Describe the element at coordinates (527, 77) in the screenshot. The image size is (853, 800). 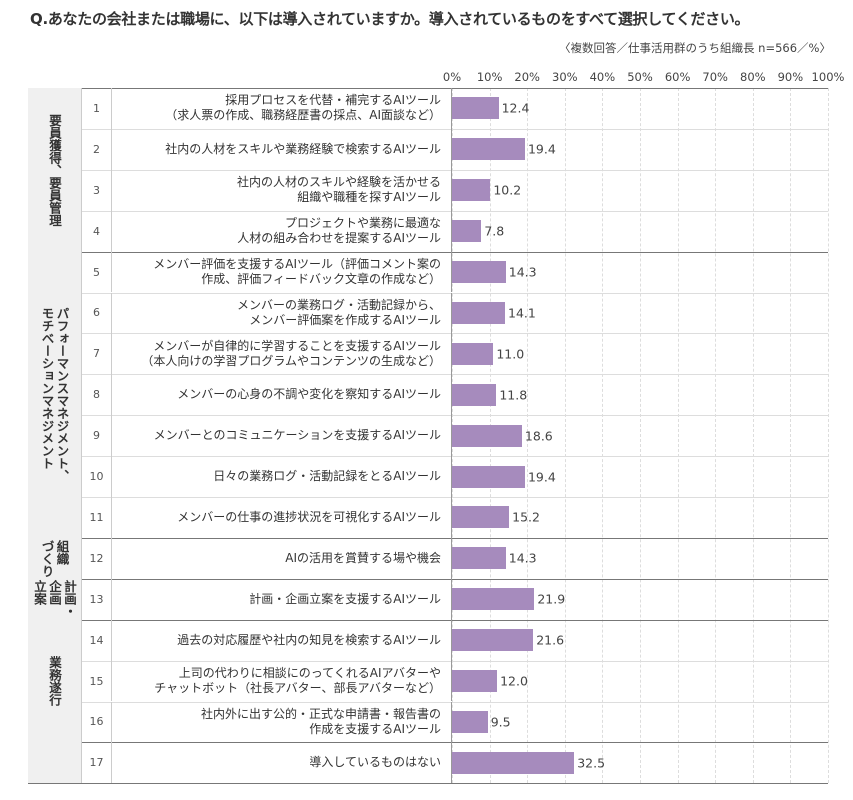
I see `x-tick-label: 20%` at that location.